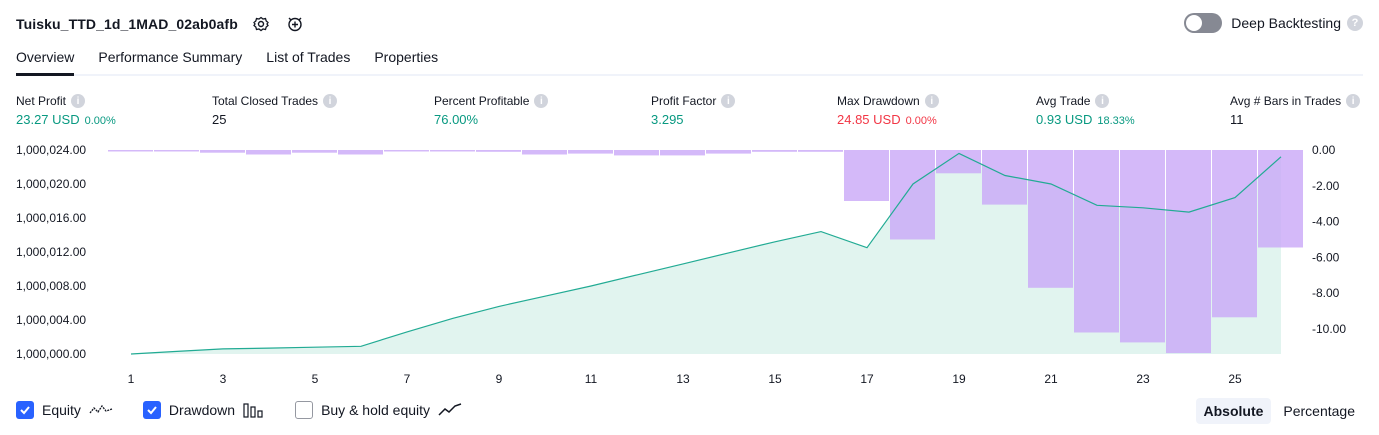  What do you see at coordinates (1143, 379) in the screenshot?
I see `x-axis-tick-label: 23` at bounding box center [1143, 379].